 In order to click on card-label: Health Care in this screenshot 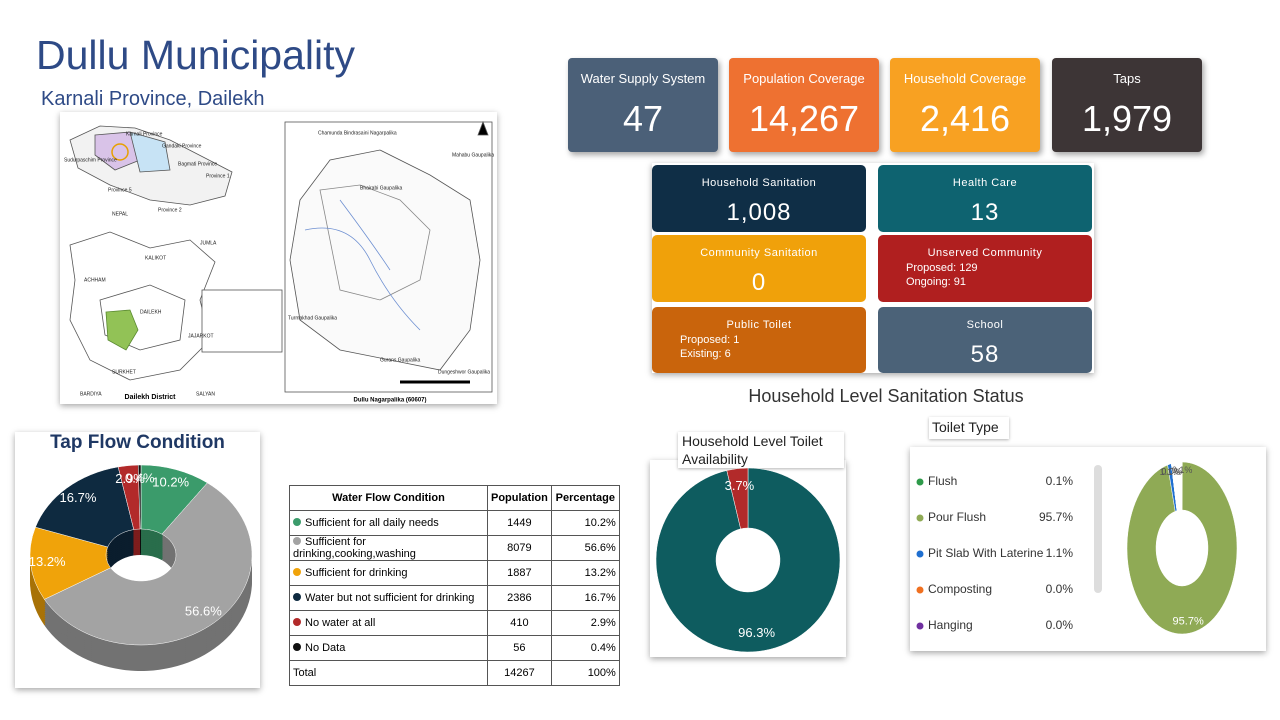, I will do `click(985, 183)`.